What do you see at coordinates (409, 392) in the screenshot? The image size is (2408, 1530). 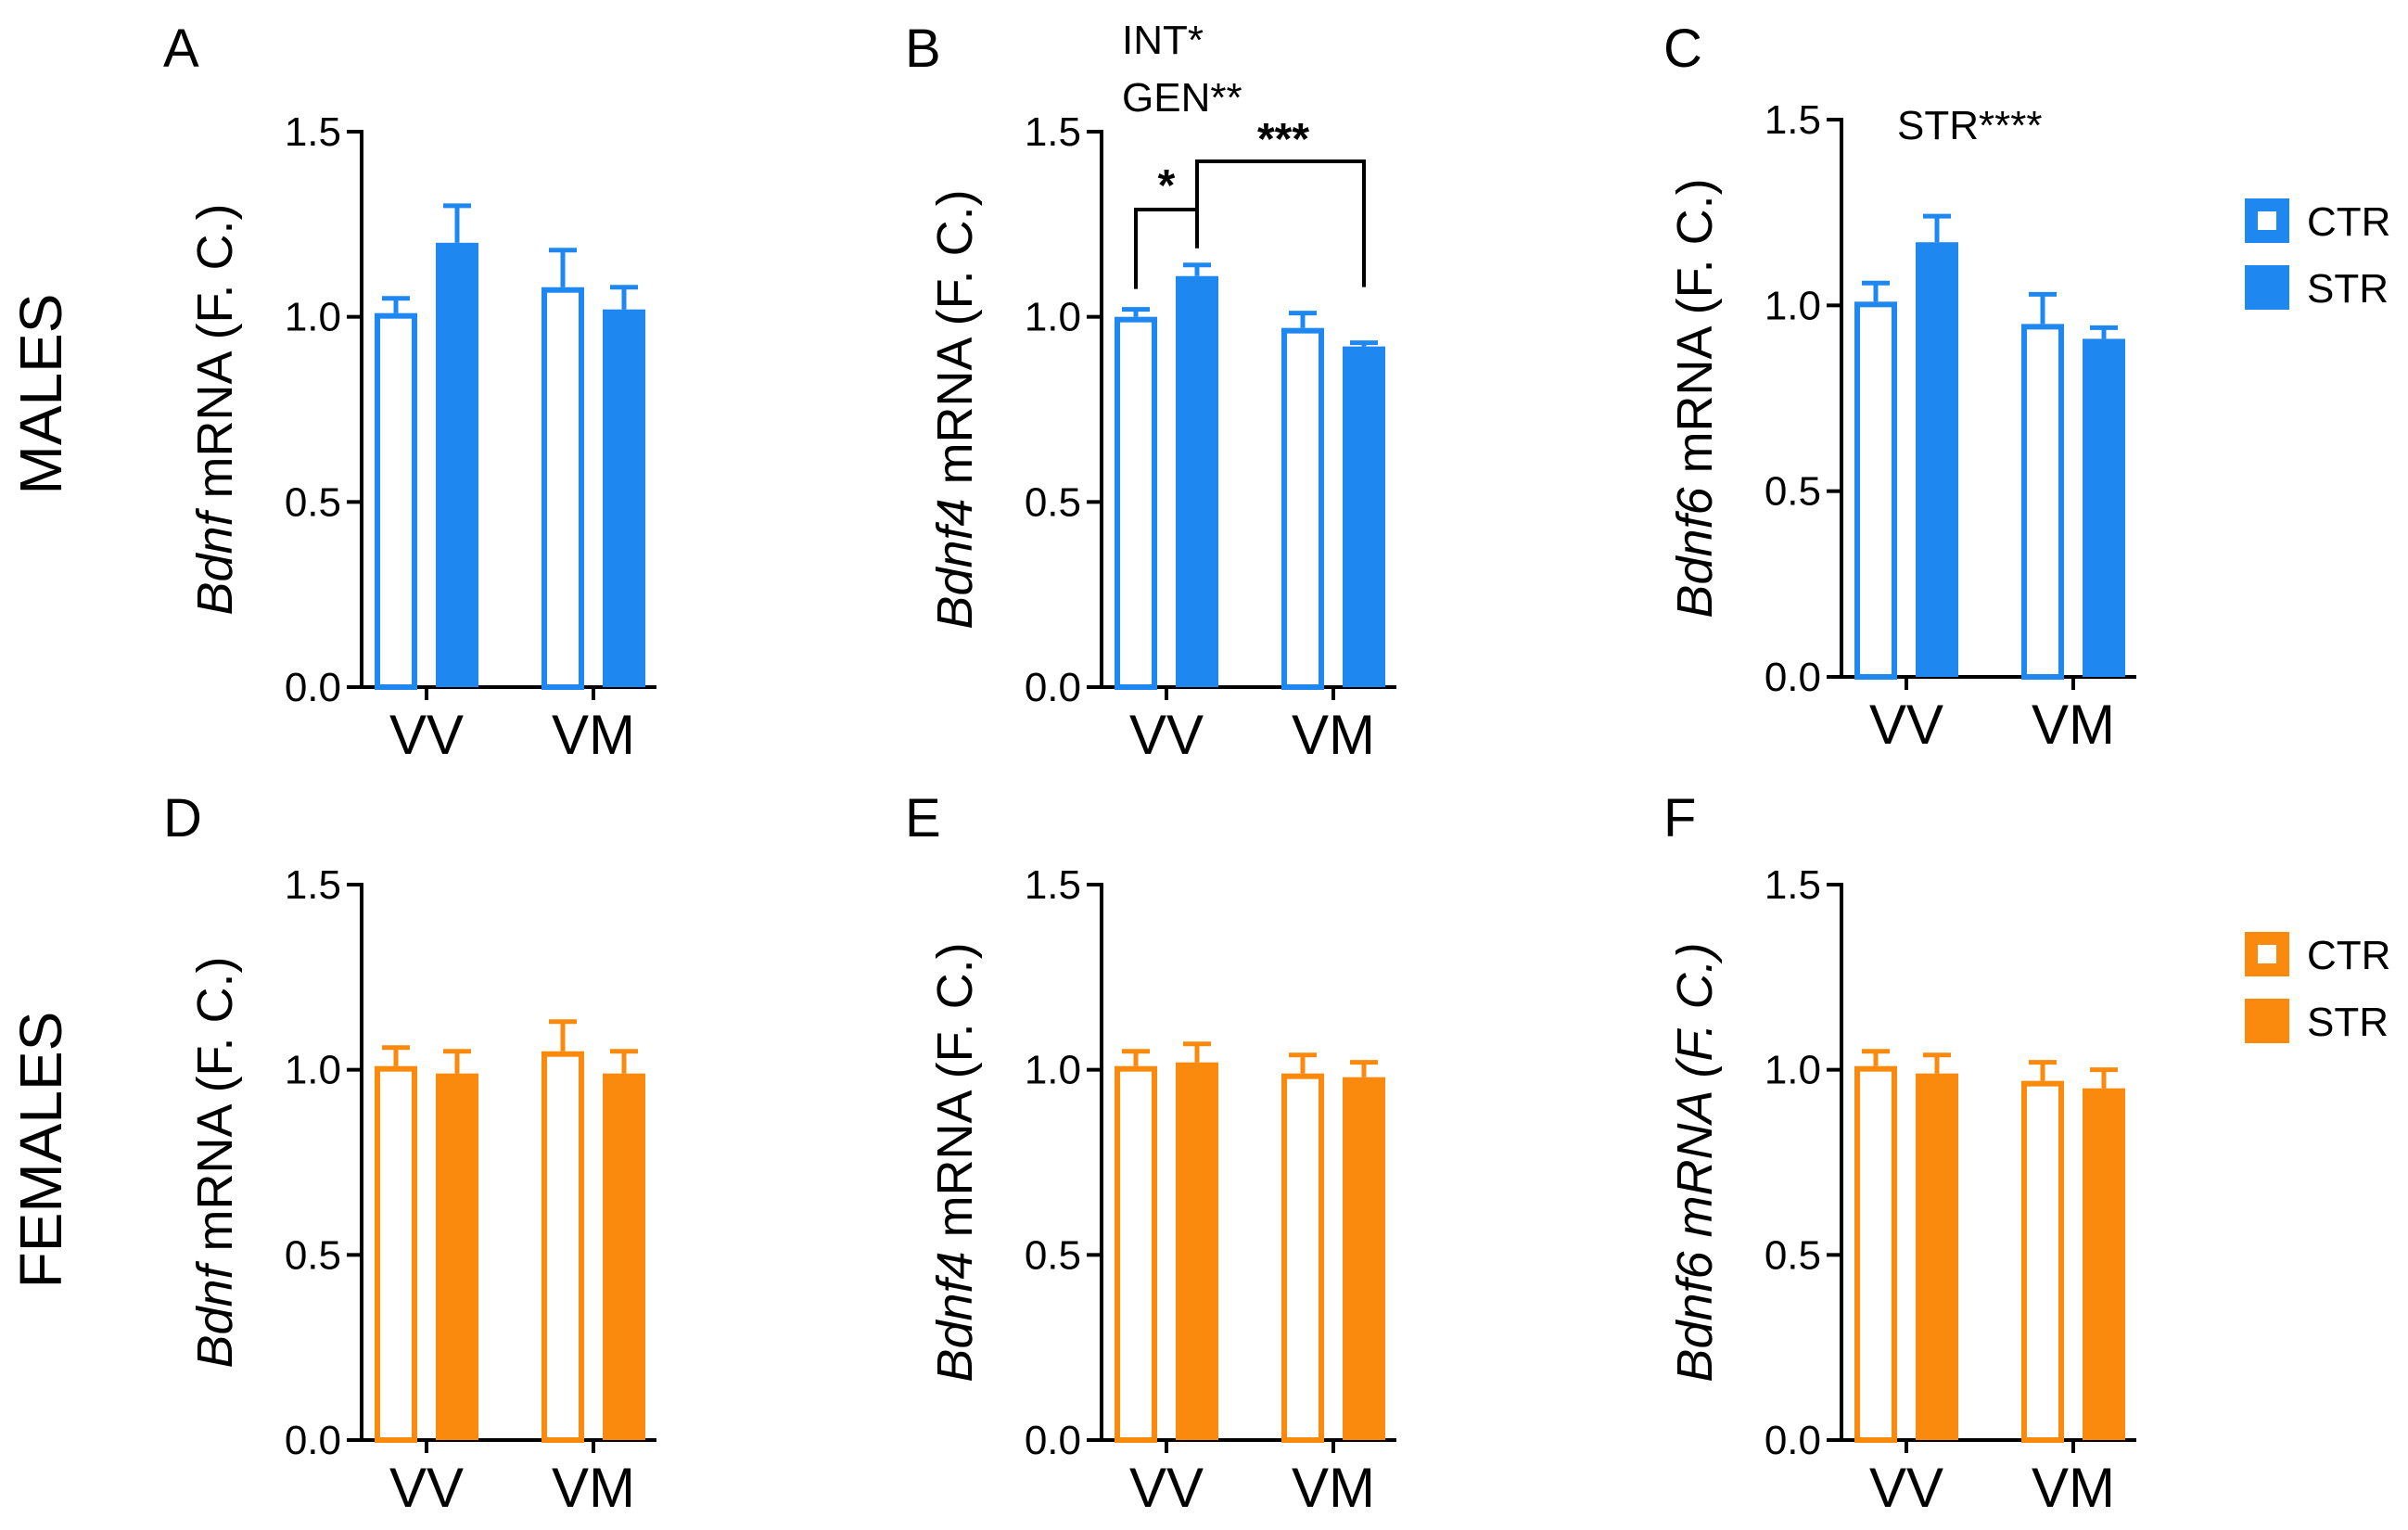 I see `panel-a: A 0.0 0.5 1.0 1.5 VV VM Bdnf mRNA (F. C.)` at bounding box center [409, 392].